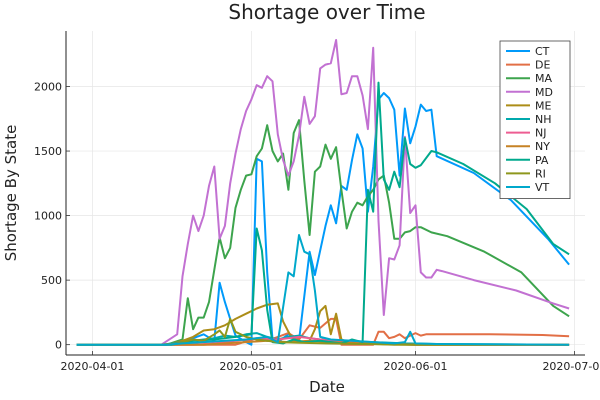  What do you see at coordinates (542, 146) in the screenshot?
I see `legend-label-ny: NY` at bounding box center [542, 146].